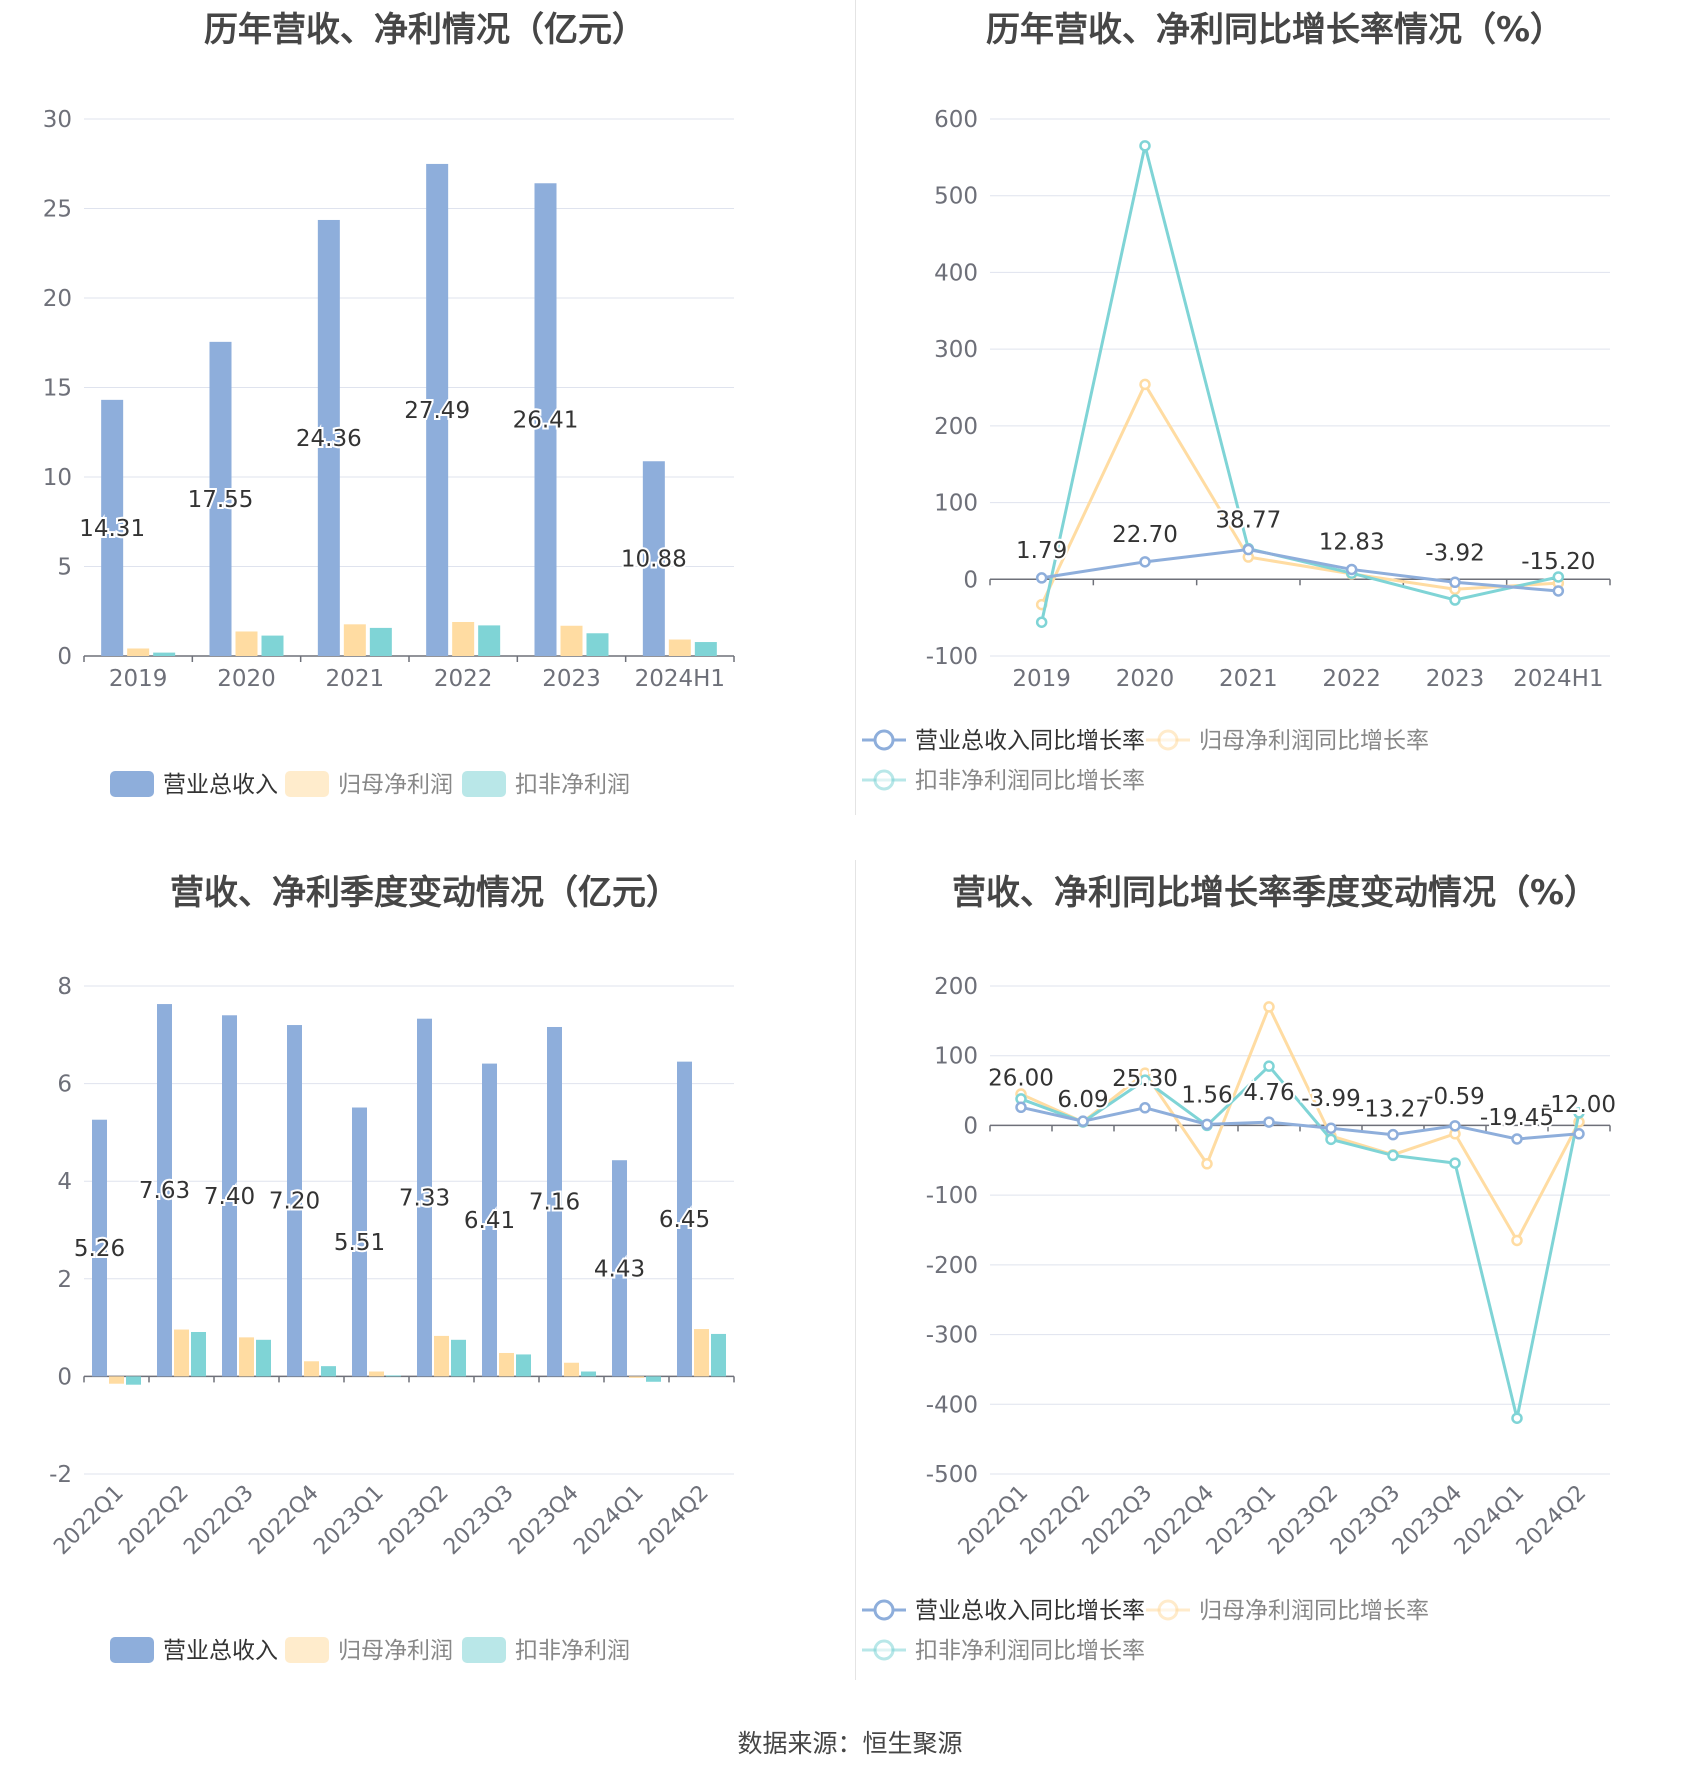 The image size is (1700, 1782). Describe the element at coordinates (956, 120) in the screenshot. I see `y-tick-label: 600` at that location.